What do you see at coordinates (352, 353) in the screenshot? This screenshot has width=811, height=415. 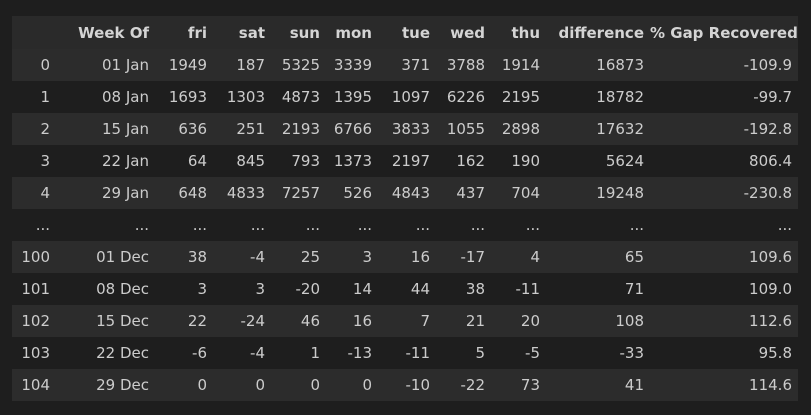 I see `cell-mon: -13` at bounding box center [352, 353].